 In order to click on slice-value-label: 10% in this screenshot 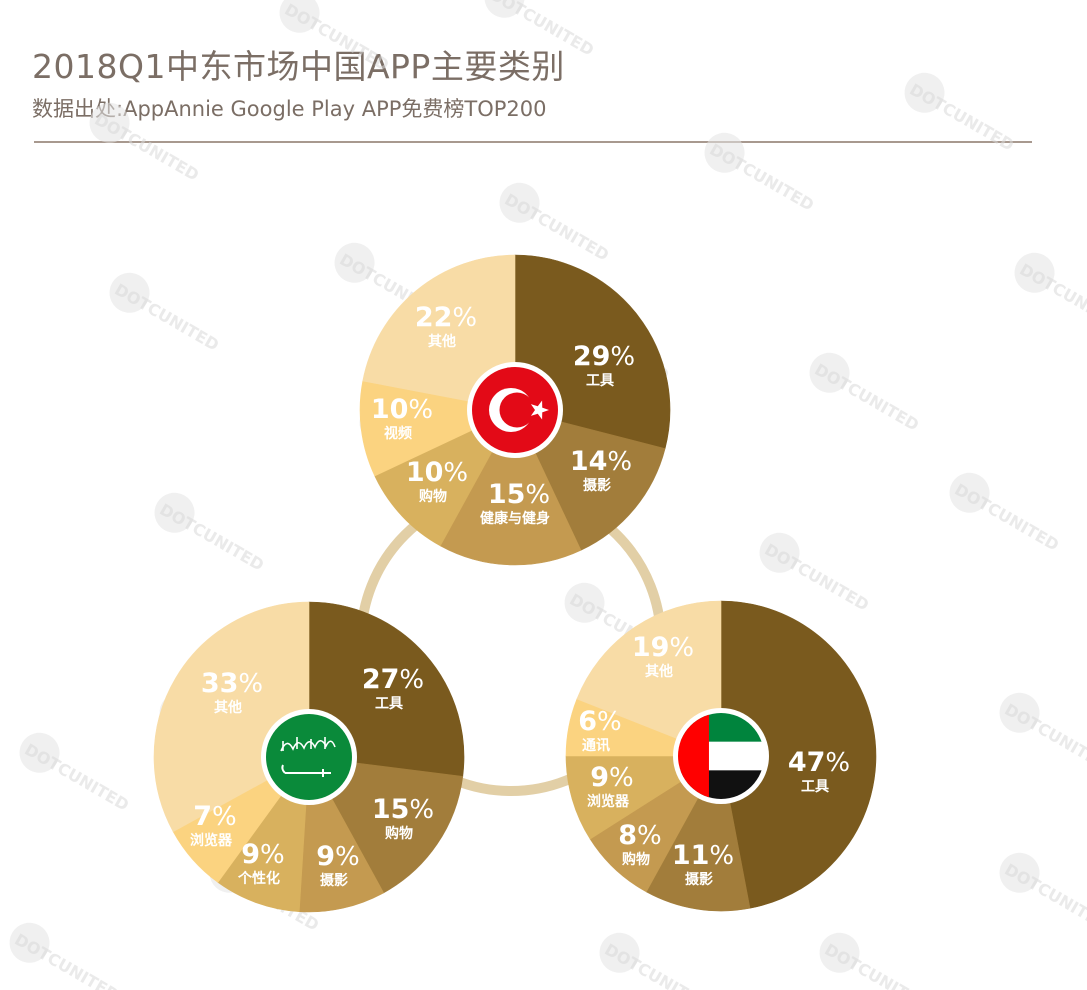, I will do `click(437, 472)`.